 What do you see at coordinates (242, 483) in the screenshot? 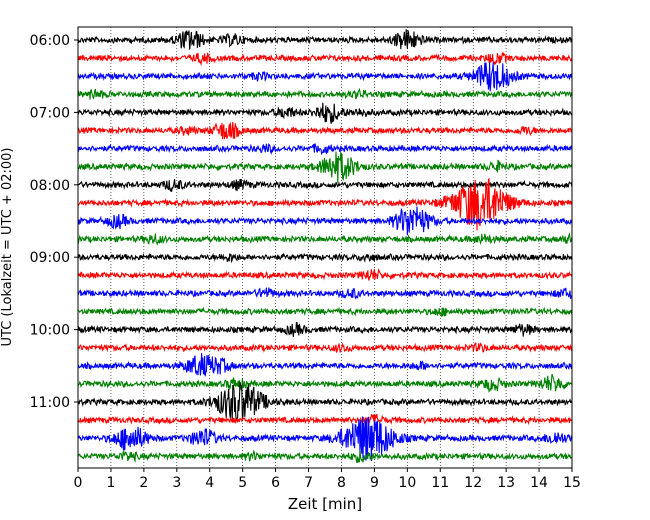
I see `x-tick-label: 5` at bounding box center [242, 483].